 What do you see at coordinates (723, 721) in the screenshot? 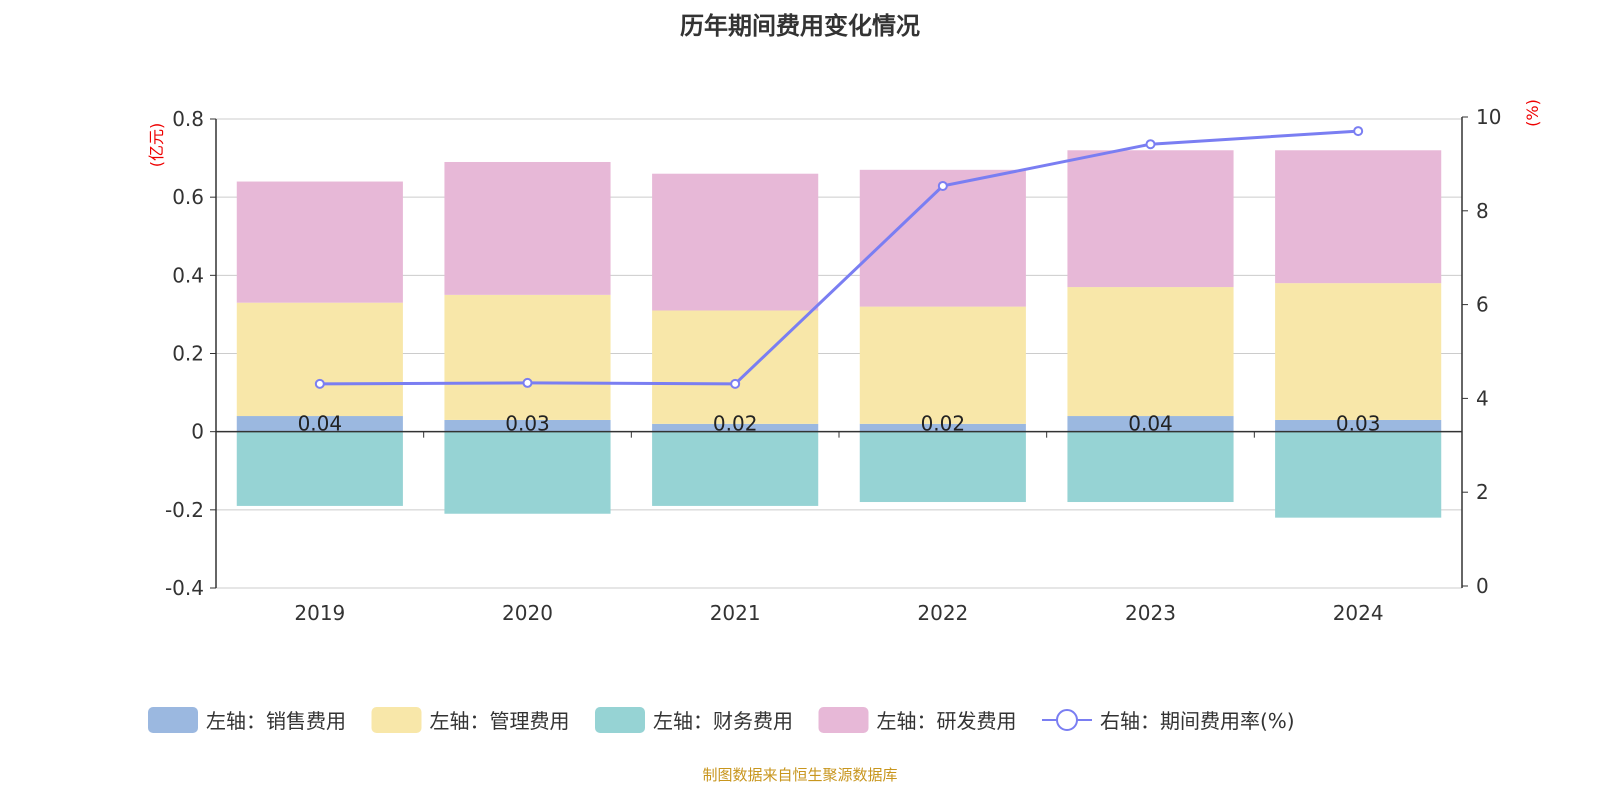
I see `legend-item-label: 左轴：财务费用` at bounding box center [723, 721].